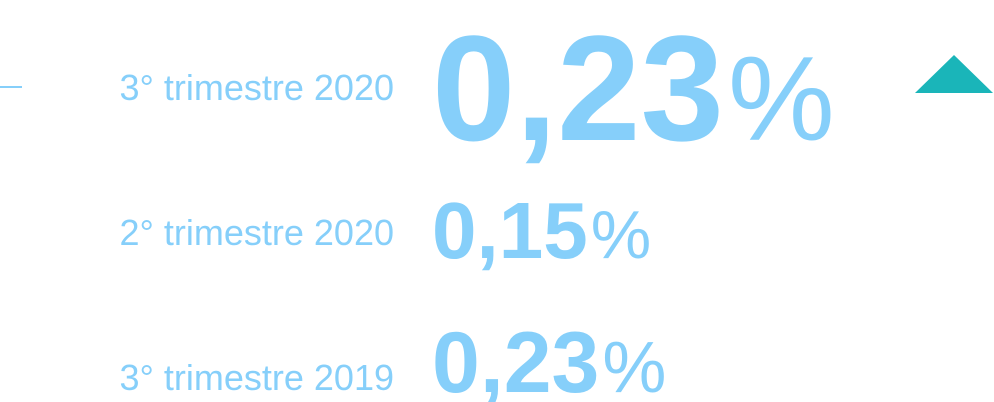 This screenshot has height=402, width=994. What do you see at coordinates (256, 87) in the screenshot?
I see `row-label: 3° trimestre 2020` at bounding box center [256, 87].